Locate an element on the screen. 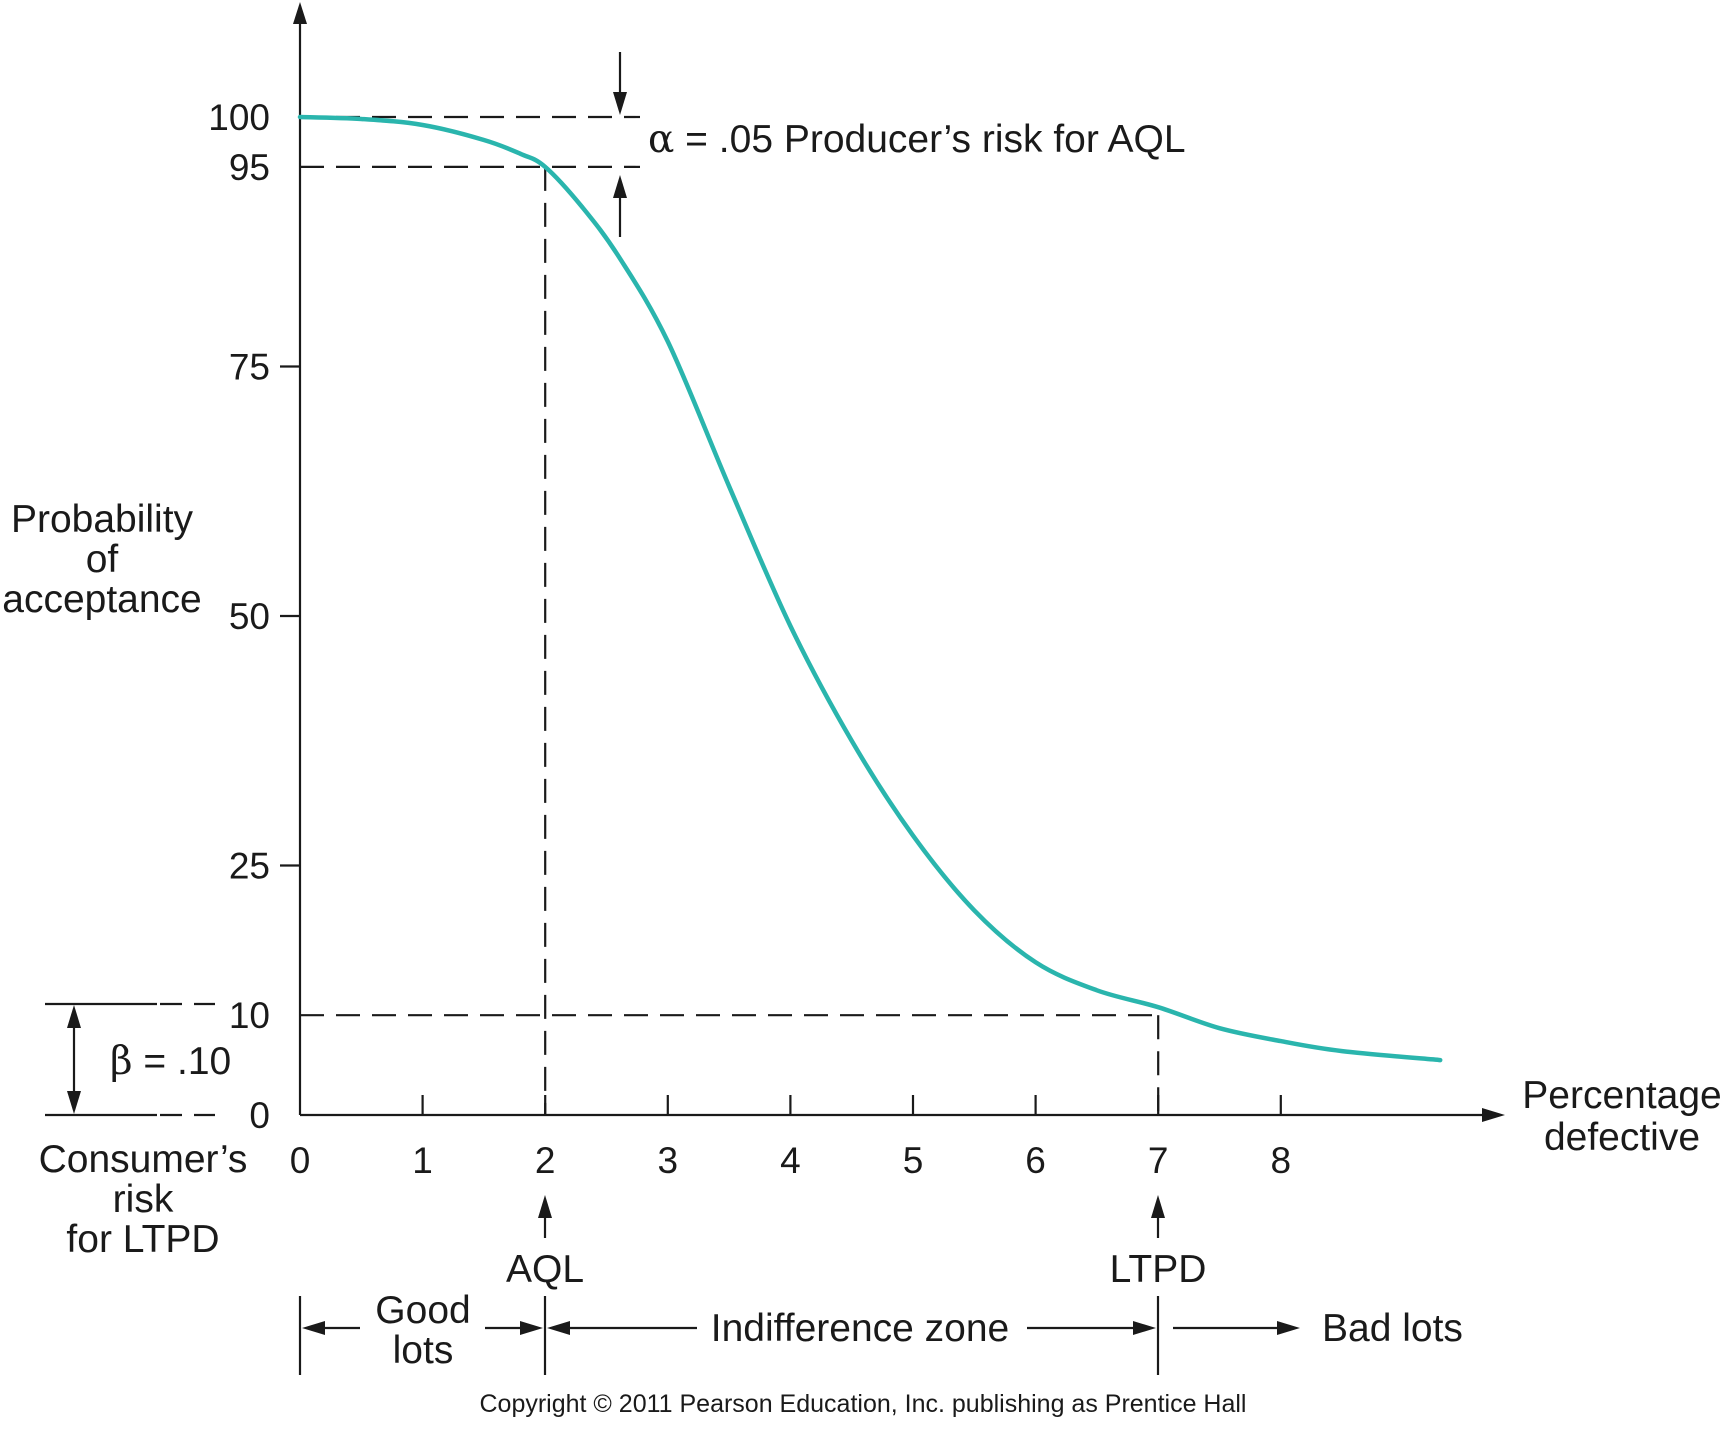 The height and width of the screenshot is (1438, 1723). alpha-arrow-top-head is located at coordinates (620, 103).